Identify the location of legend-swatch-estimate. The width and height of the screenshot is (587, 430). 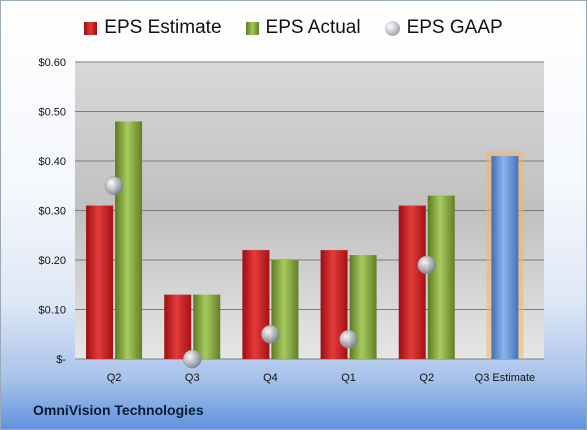
(91, 28).